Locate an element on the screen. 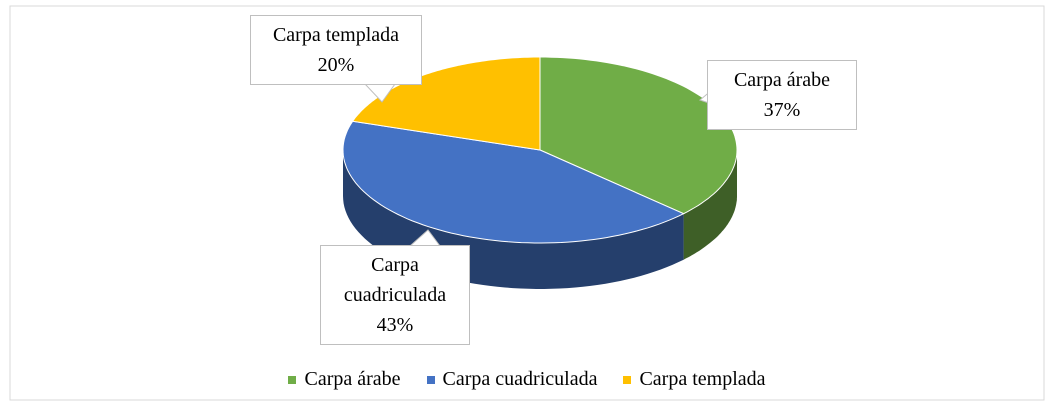 The width and height of the screenshot is (1054, 407). data-label: Carpa cuadriculada 43% is located at coordinates (395, 295).